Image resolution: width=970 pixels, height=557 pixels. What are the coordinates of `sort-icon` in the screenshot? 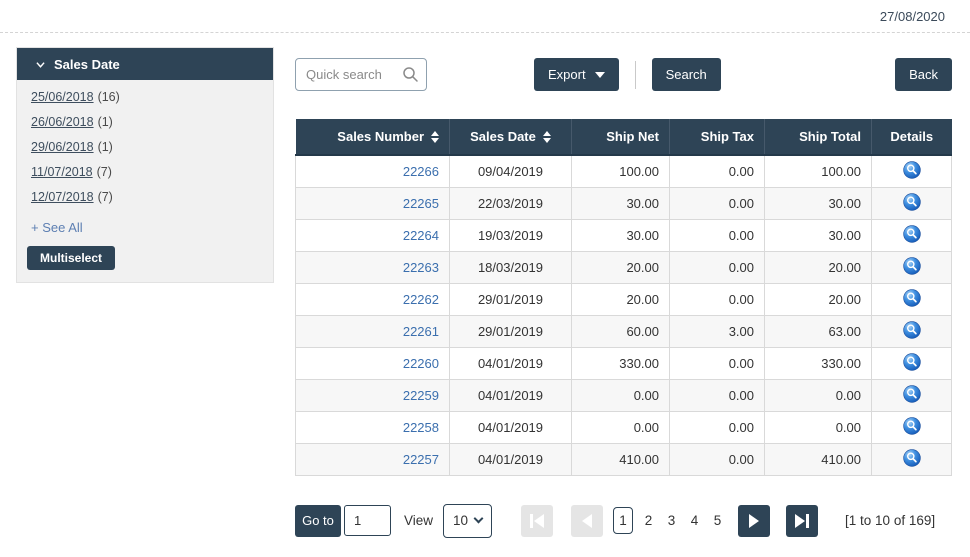 It's located at (435, 136).